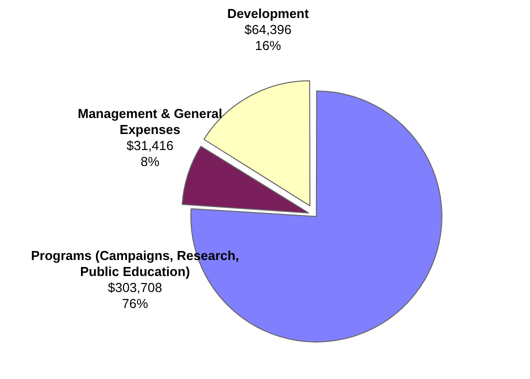 The width and height of the screenshot is (530, 379). Describe the element at coordinates (135, 296) in the screenshot. I see `data-label: $303,708 76%` at that location.